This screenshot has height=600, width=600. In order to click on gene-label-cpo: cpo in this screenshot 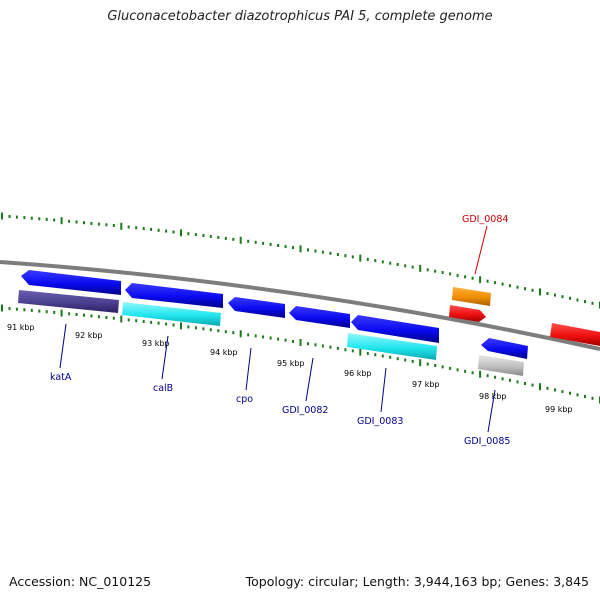, I will do `click(244, 399)`.